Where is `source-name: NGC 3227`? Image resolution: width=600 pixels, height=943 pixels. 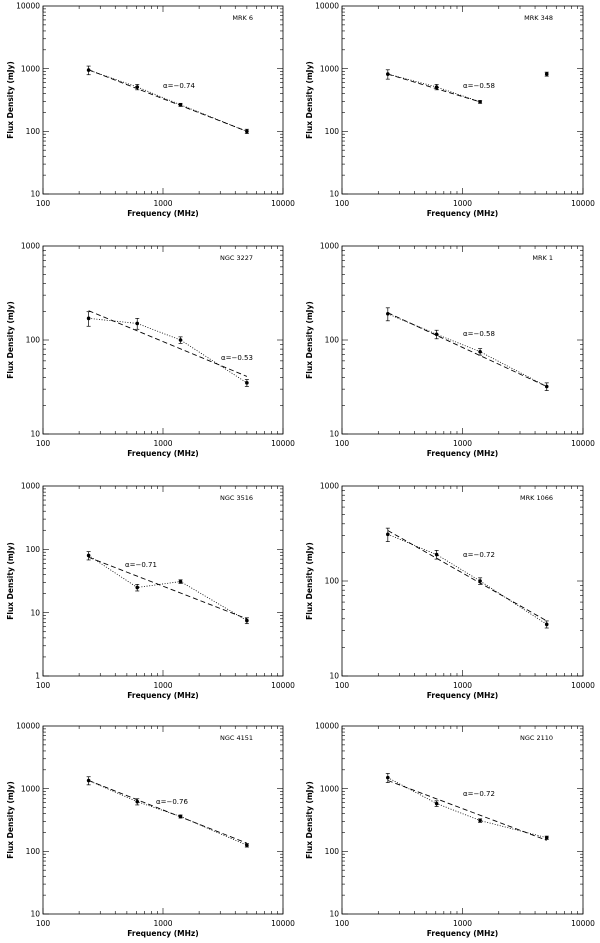 source-name: NGC 3227 is located at coordinates (236, 258).